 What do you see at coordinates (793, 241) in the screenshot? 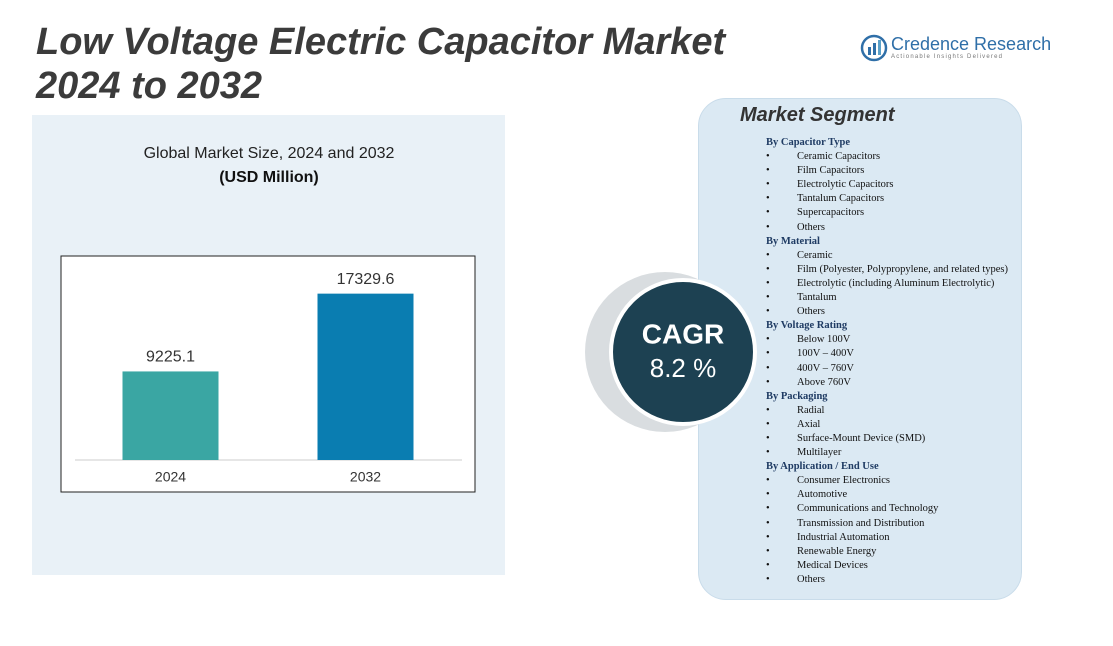
I see `segment-heading: By Material` at bounding box center [793, 241].